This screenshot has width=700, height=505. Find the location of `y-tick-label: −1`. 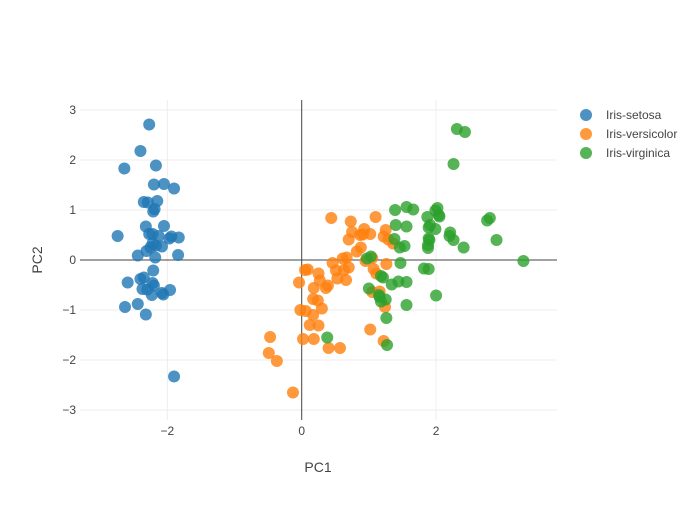

y-tick-label: −1 is located at coordinates (69, 310).